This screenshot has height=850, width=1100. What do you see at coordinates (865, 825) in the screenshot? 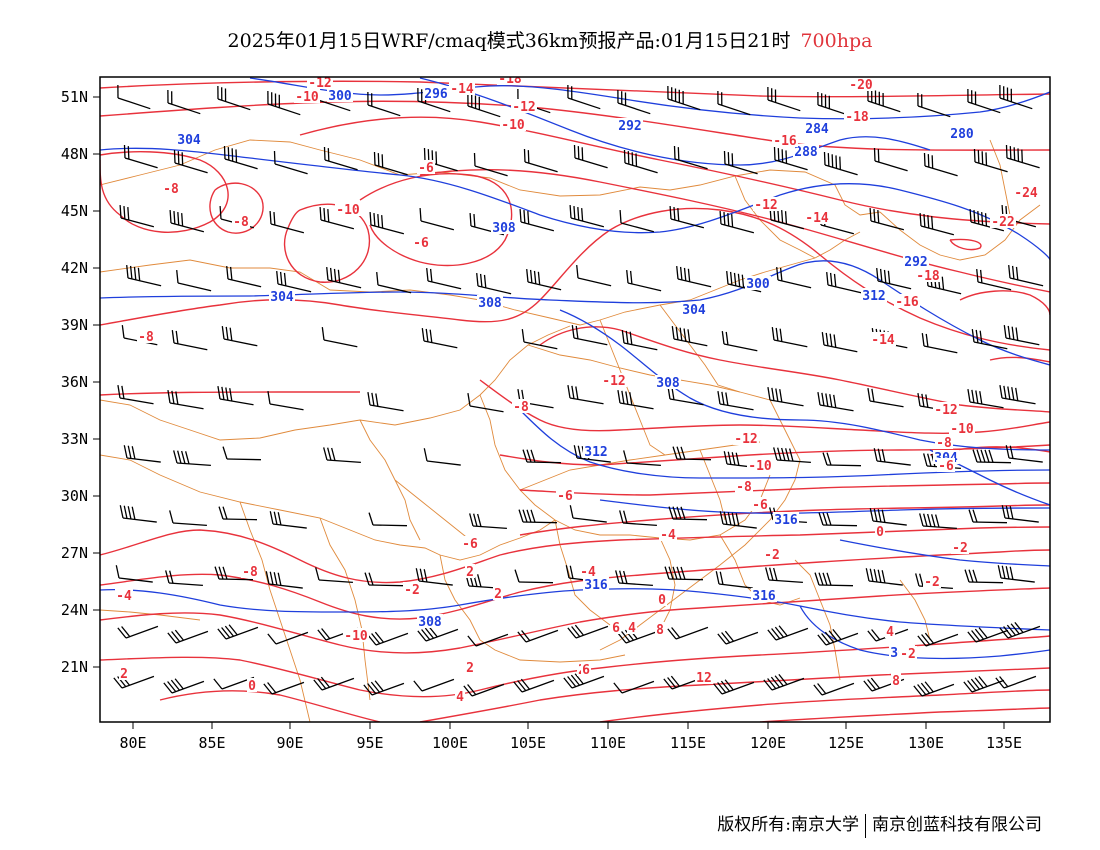
I see `footer-divider` at bounding box center [865, 825].